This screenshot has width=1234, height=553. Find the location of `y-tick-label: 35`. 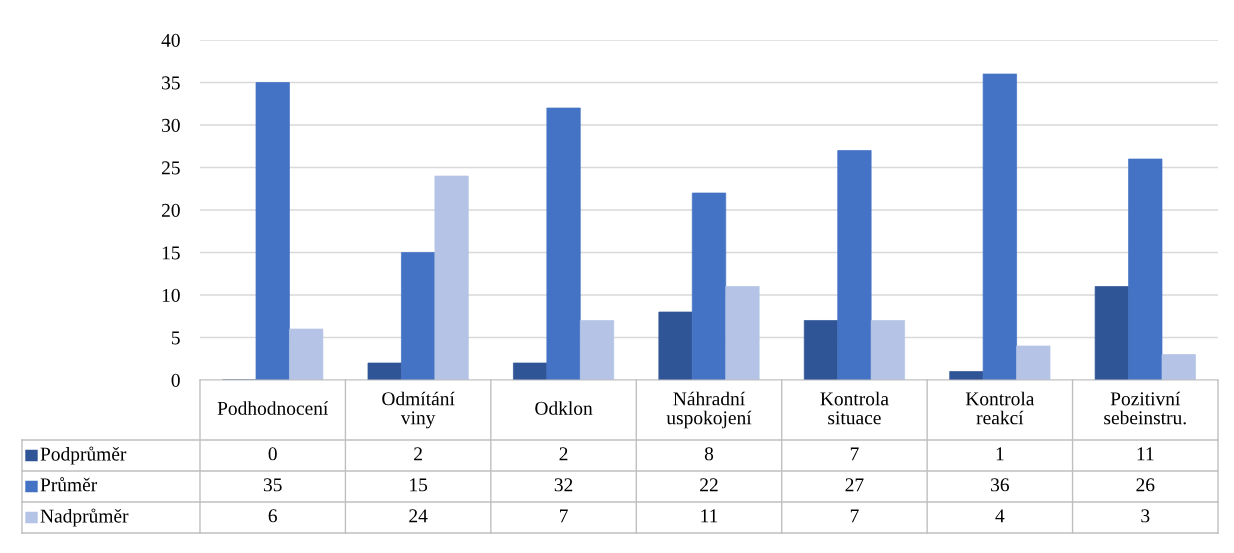

y-tick-label: 35 is located at coordinates (171, 83).